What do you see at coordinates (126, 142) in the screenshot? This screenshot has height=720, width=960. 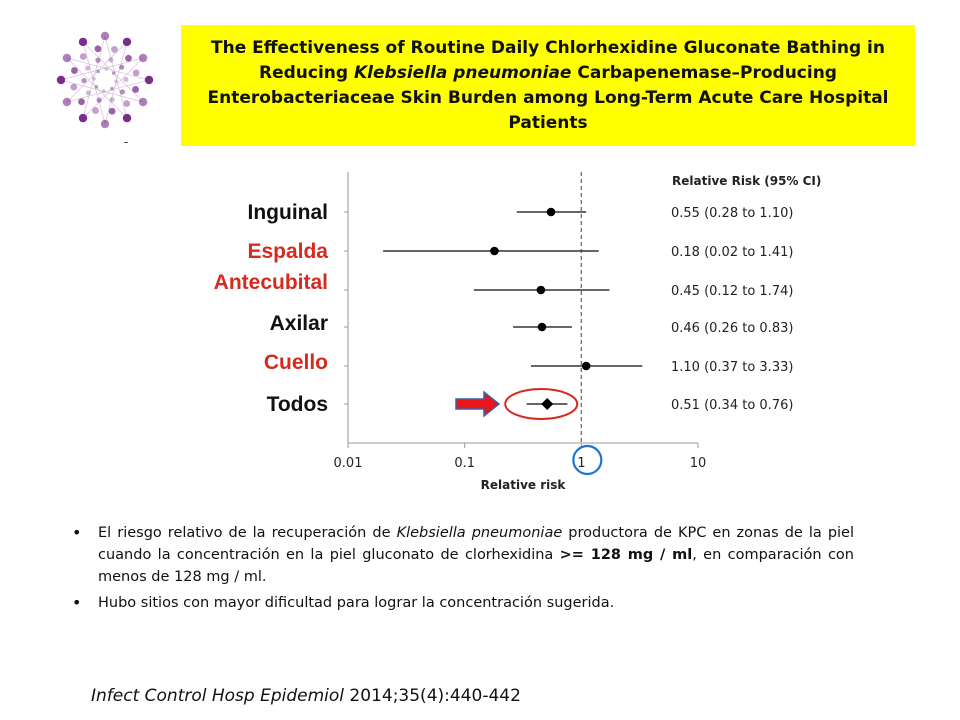 I see `logo-caption: -` at bounding box center [126, 142].